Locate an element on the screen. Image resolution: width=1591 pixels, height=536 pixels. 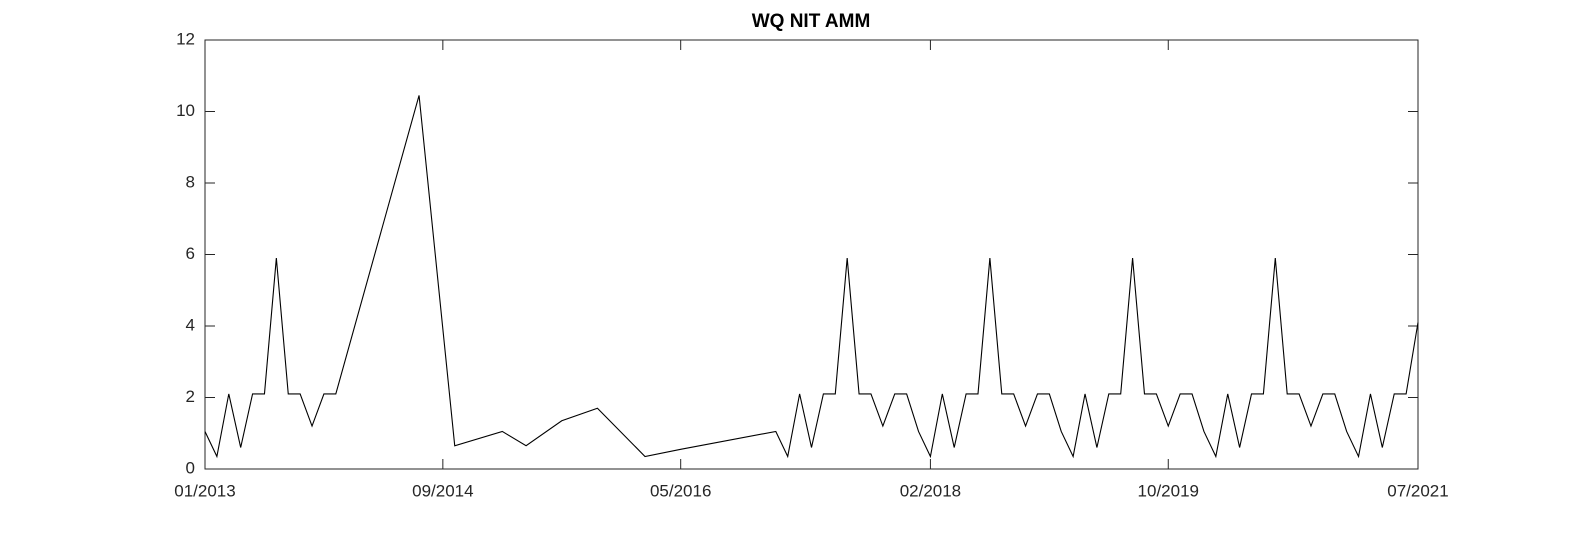
y-tick-label: 10 is located at coordinates (185, 110).